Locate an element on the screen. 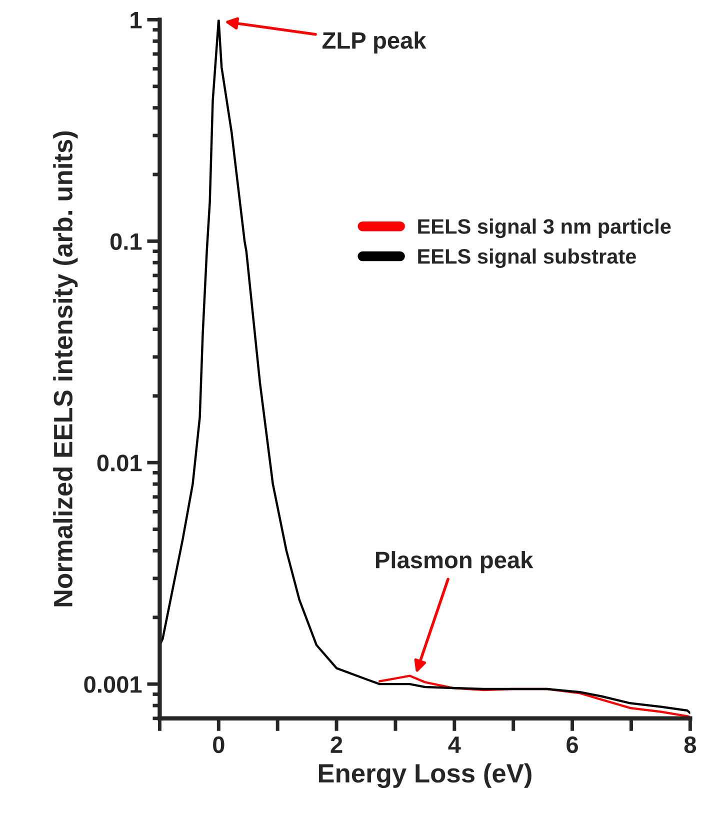 This screenshot has width=713, height=821. annotation: Plasmon peak is located at coordinates (455, 562).